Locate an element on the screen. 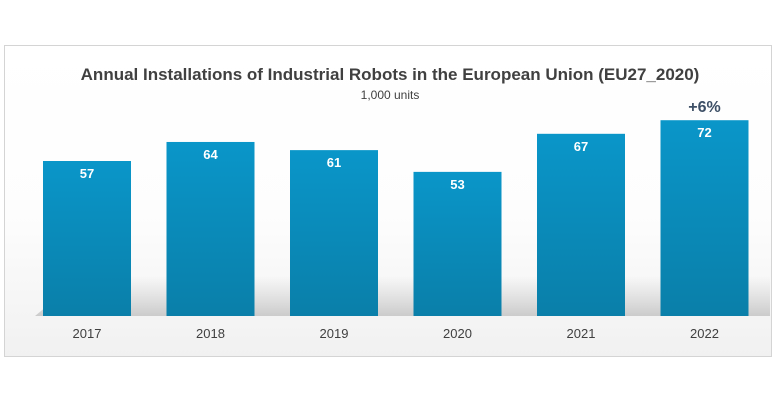  x-tick-label-2019: 2019 is located at coordinates (334, 333).